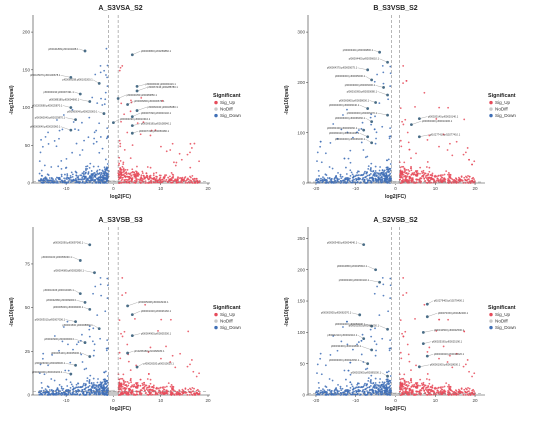 This screenshot has width=550, height=424. What do you see at coordinates (350, 76) in the screenshot?
I see `gene-label: pf00003000;pf00005000.1` at bounding box center [350, 76].